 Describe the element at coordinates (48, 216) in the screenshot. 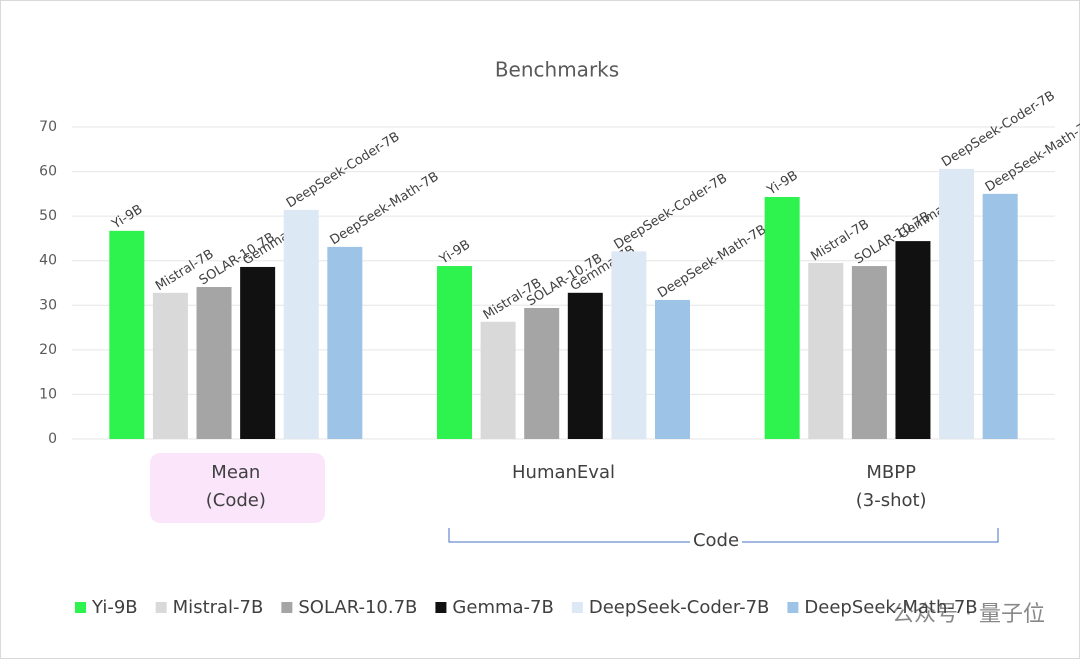

I see `y-tick-label: 50` at that location.